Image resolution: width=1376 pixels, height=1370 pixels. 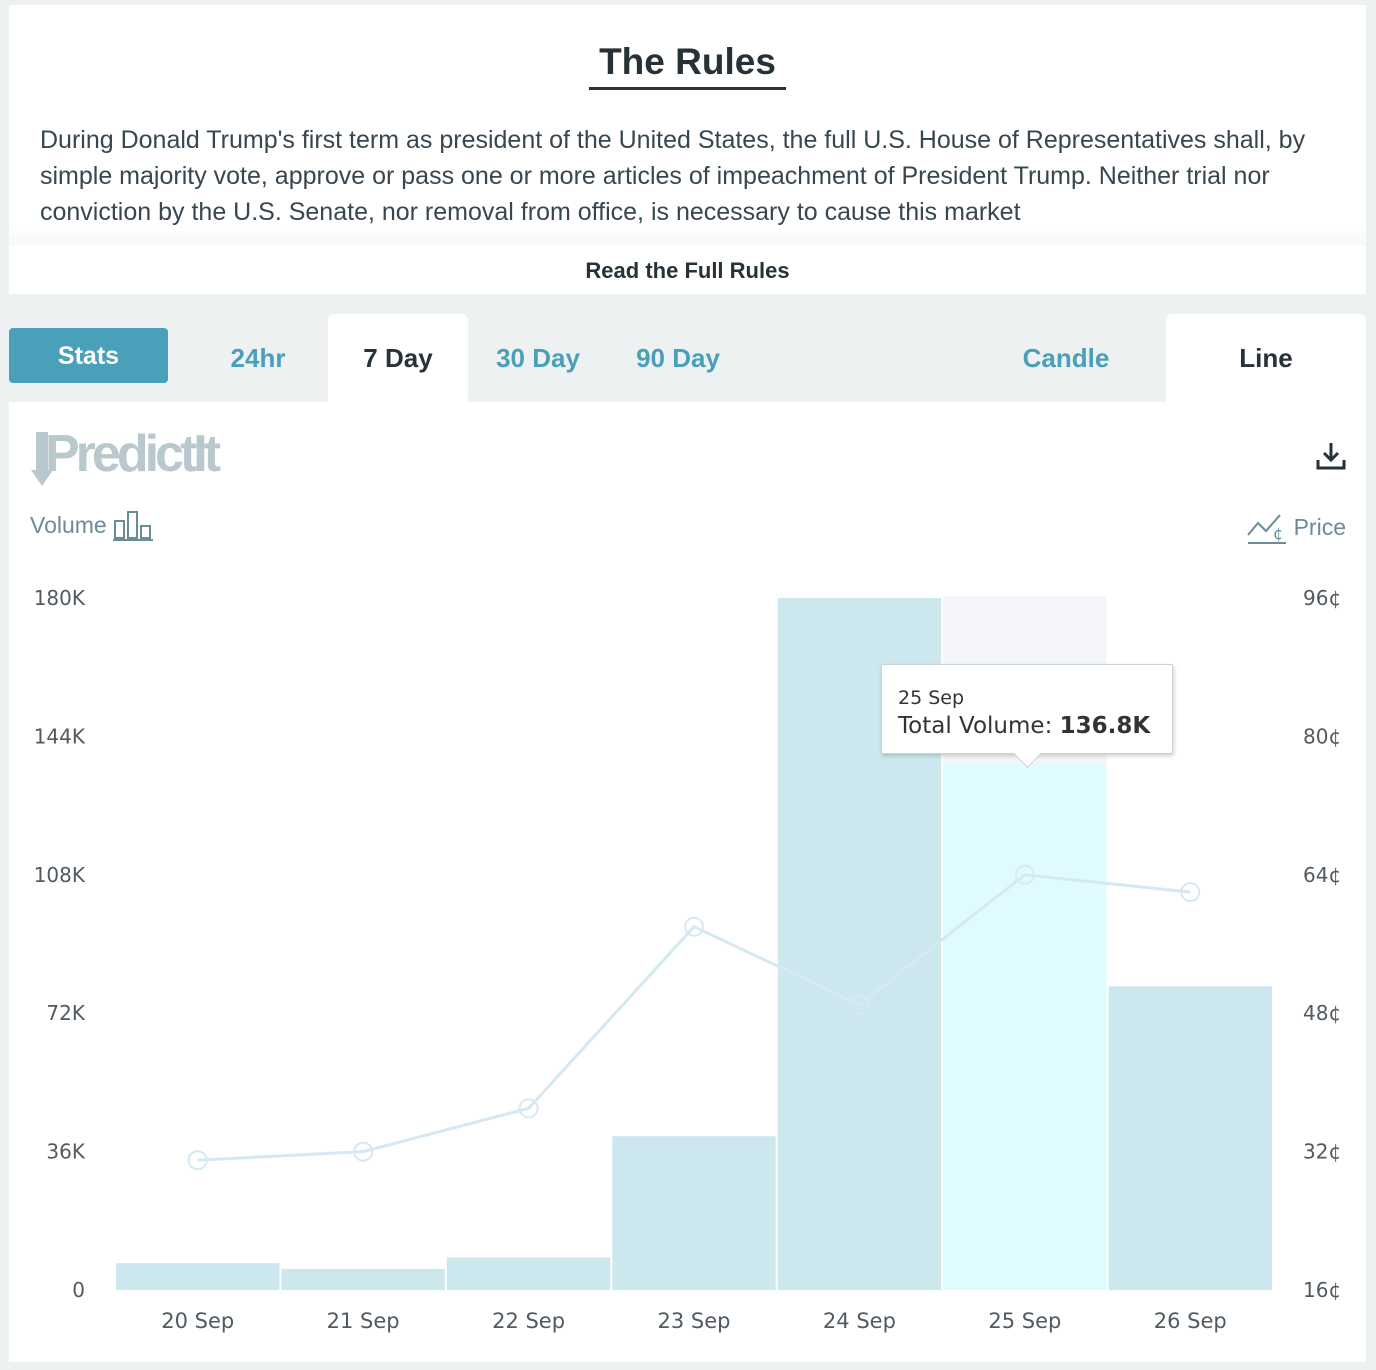 What do you see at coordinates (528, 1321) in the screenshot?
I see `x-tick-label: 22 Sep` at bounding box center [528, 1321].